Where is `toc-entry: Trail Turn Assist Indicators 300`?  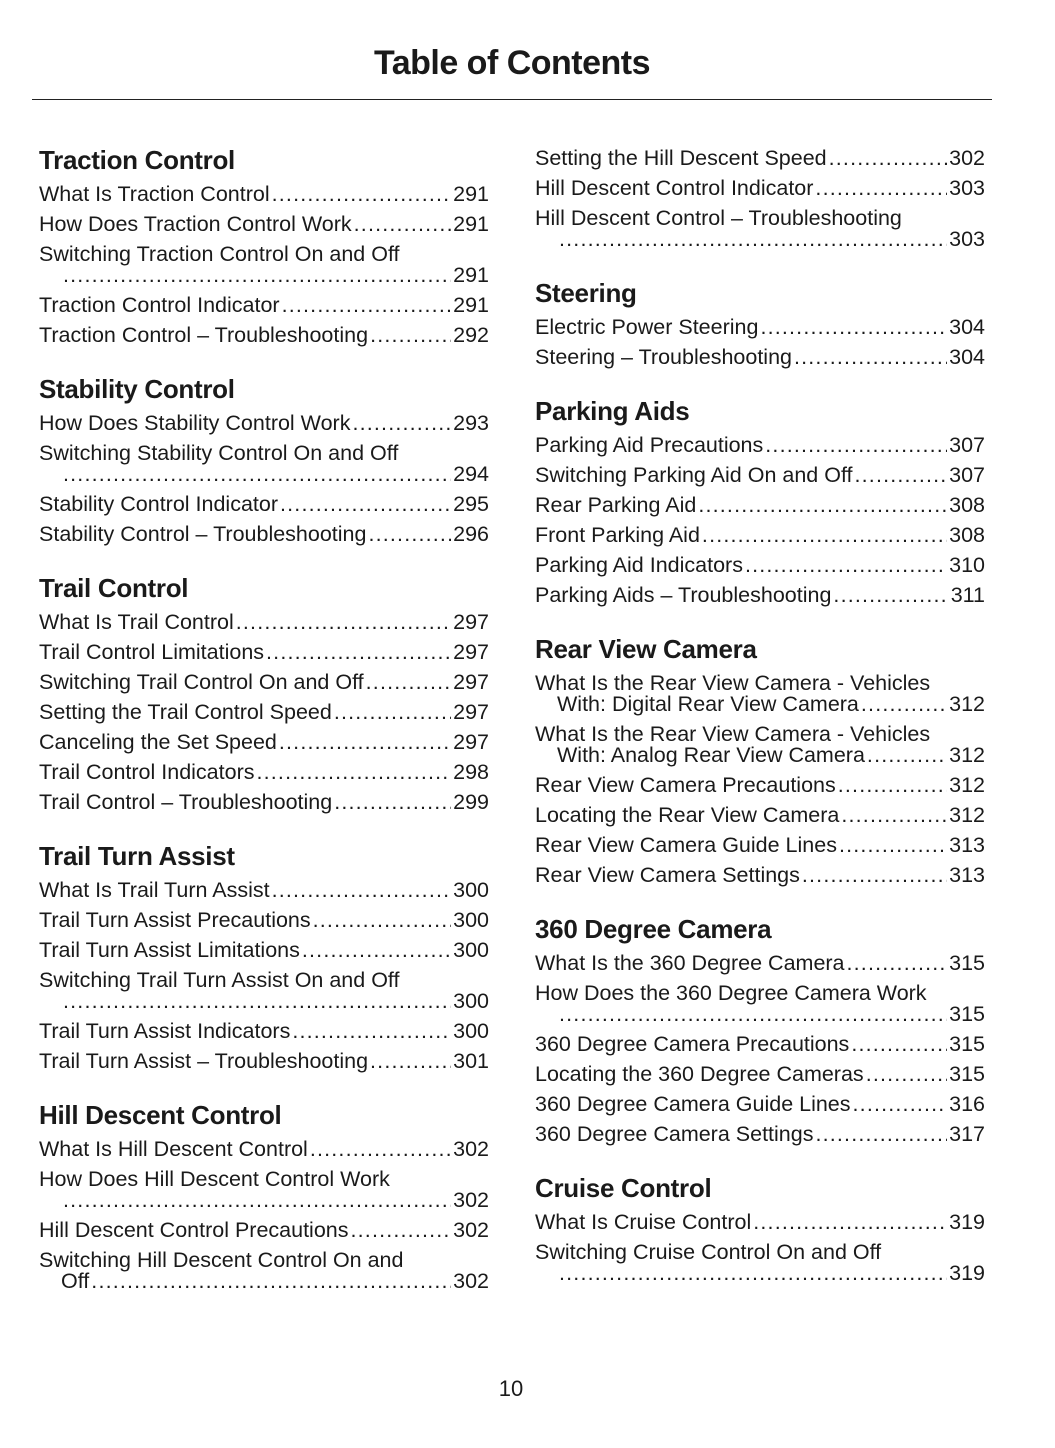 toc-entry: Trail Turn Assist Indicators 300 is located at coordinates (264, 1031).